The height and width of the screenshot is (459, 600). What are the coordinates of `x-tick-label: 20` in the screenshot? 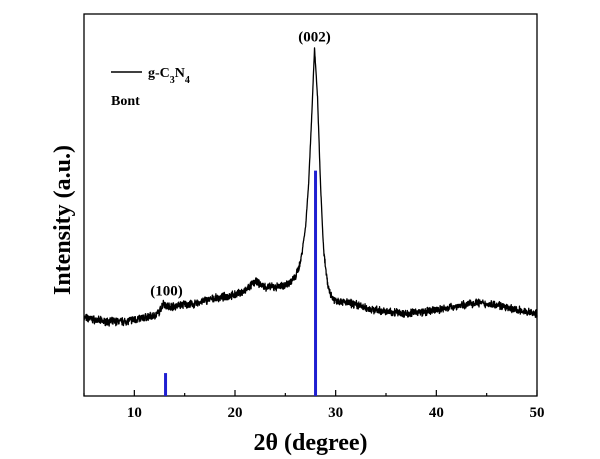 It's located at (235, 413).